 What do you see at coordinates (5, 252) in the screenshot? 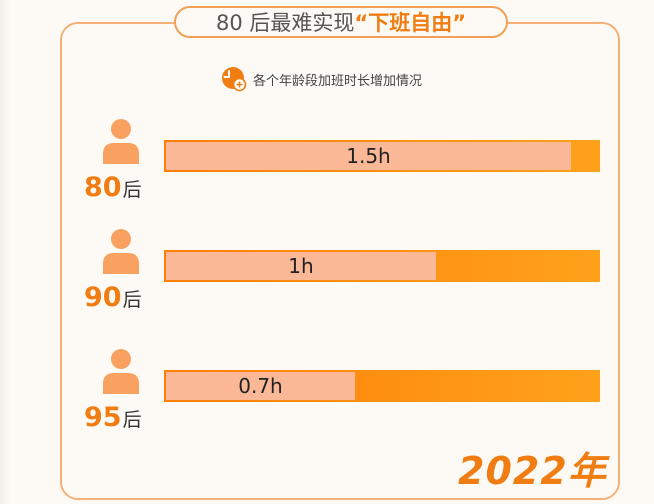
I see `left-strip` at bounding box center [5, 252].